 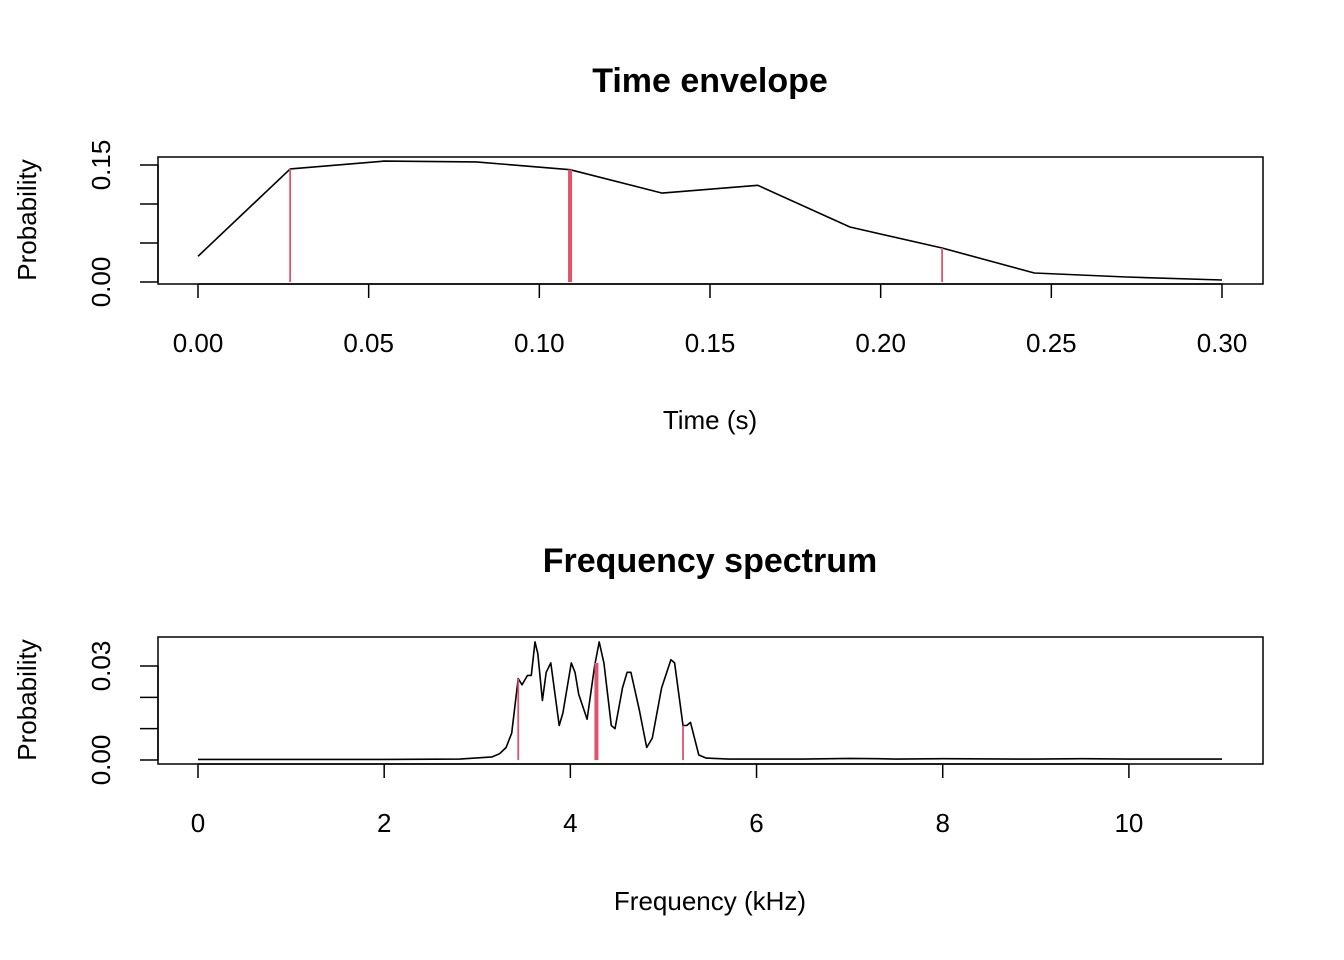 I want to click on chart-title: Frequency spectrum, so click(x=710, y=561).